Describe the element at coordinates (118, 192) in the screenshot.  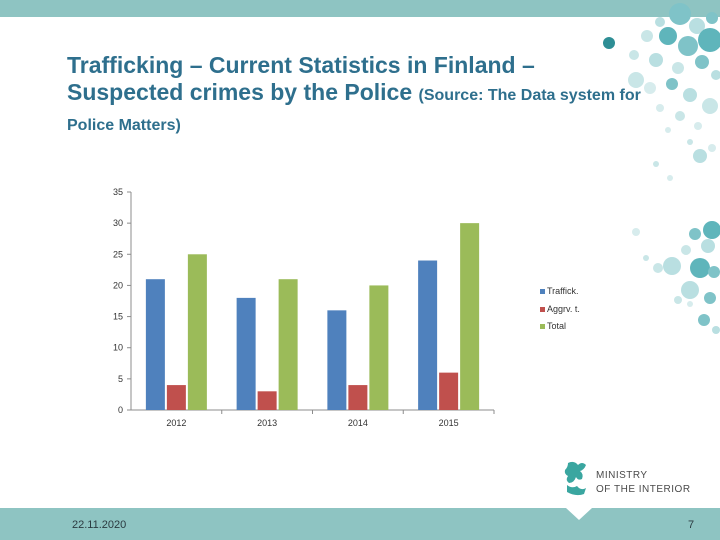
I see `y-tick-label: 35` at that location.